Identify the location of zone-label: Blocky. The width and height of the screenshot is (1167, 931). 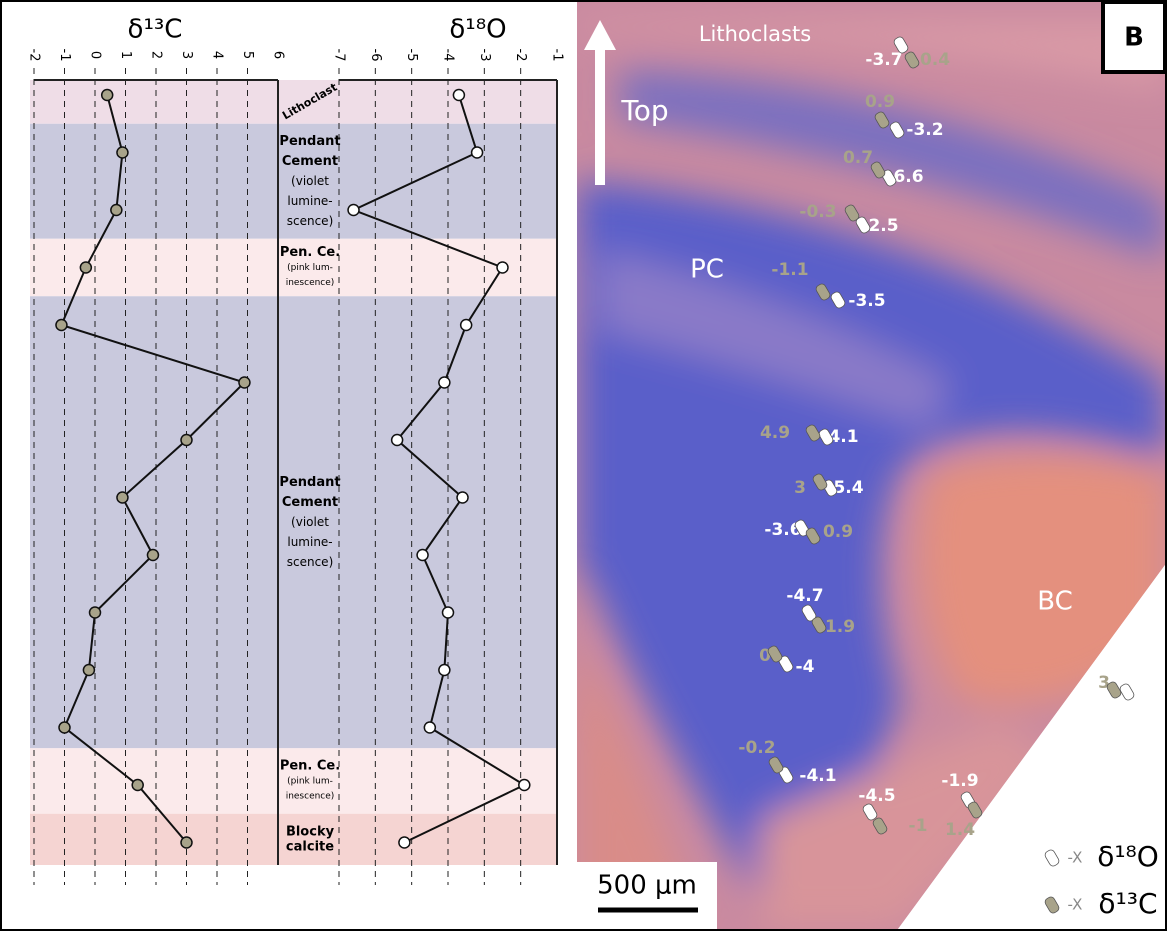
(310, 831).